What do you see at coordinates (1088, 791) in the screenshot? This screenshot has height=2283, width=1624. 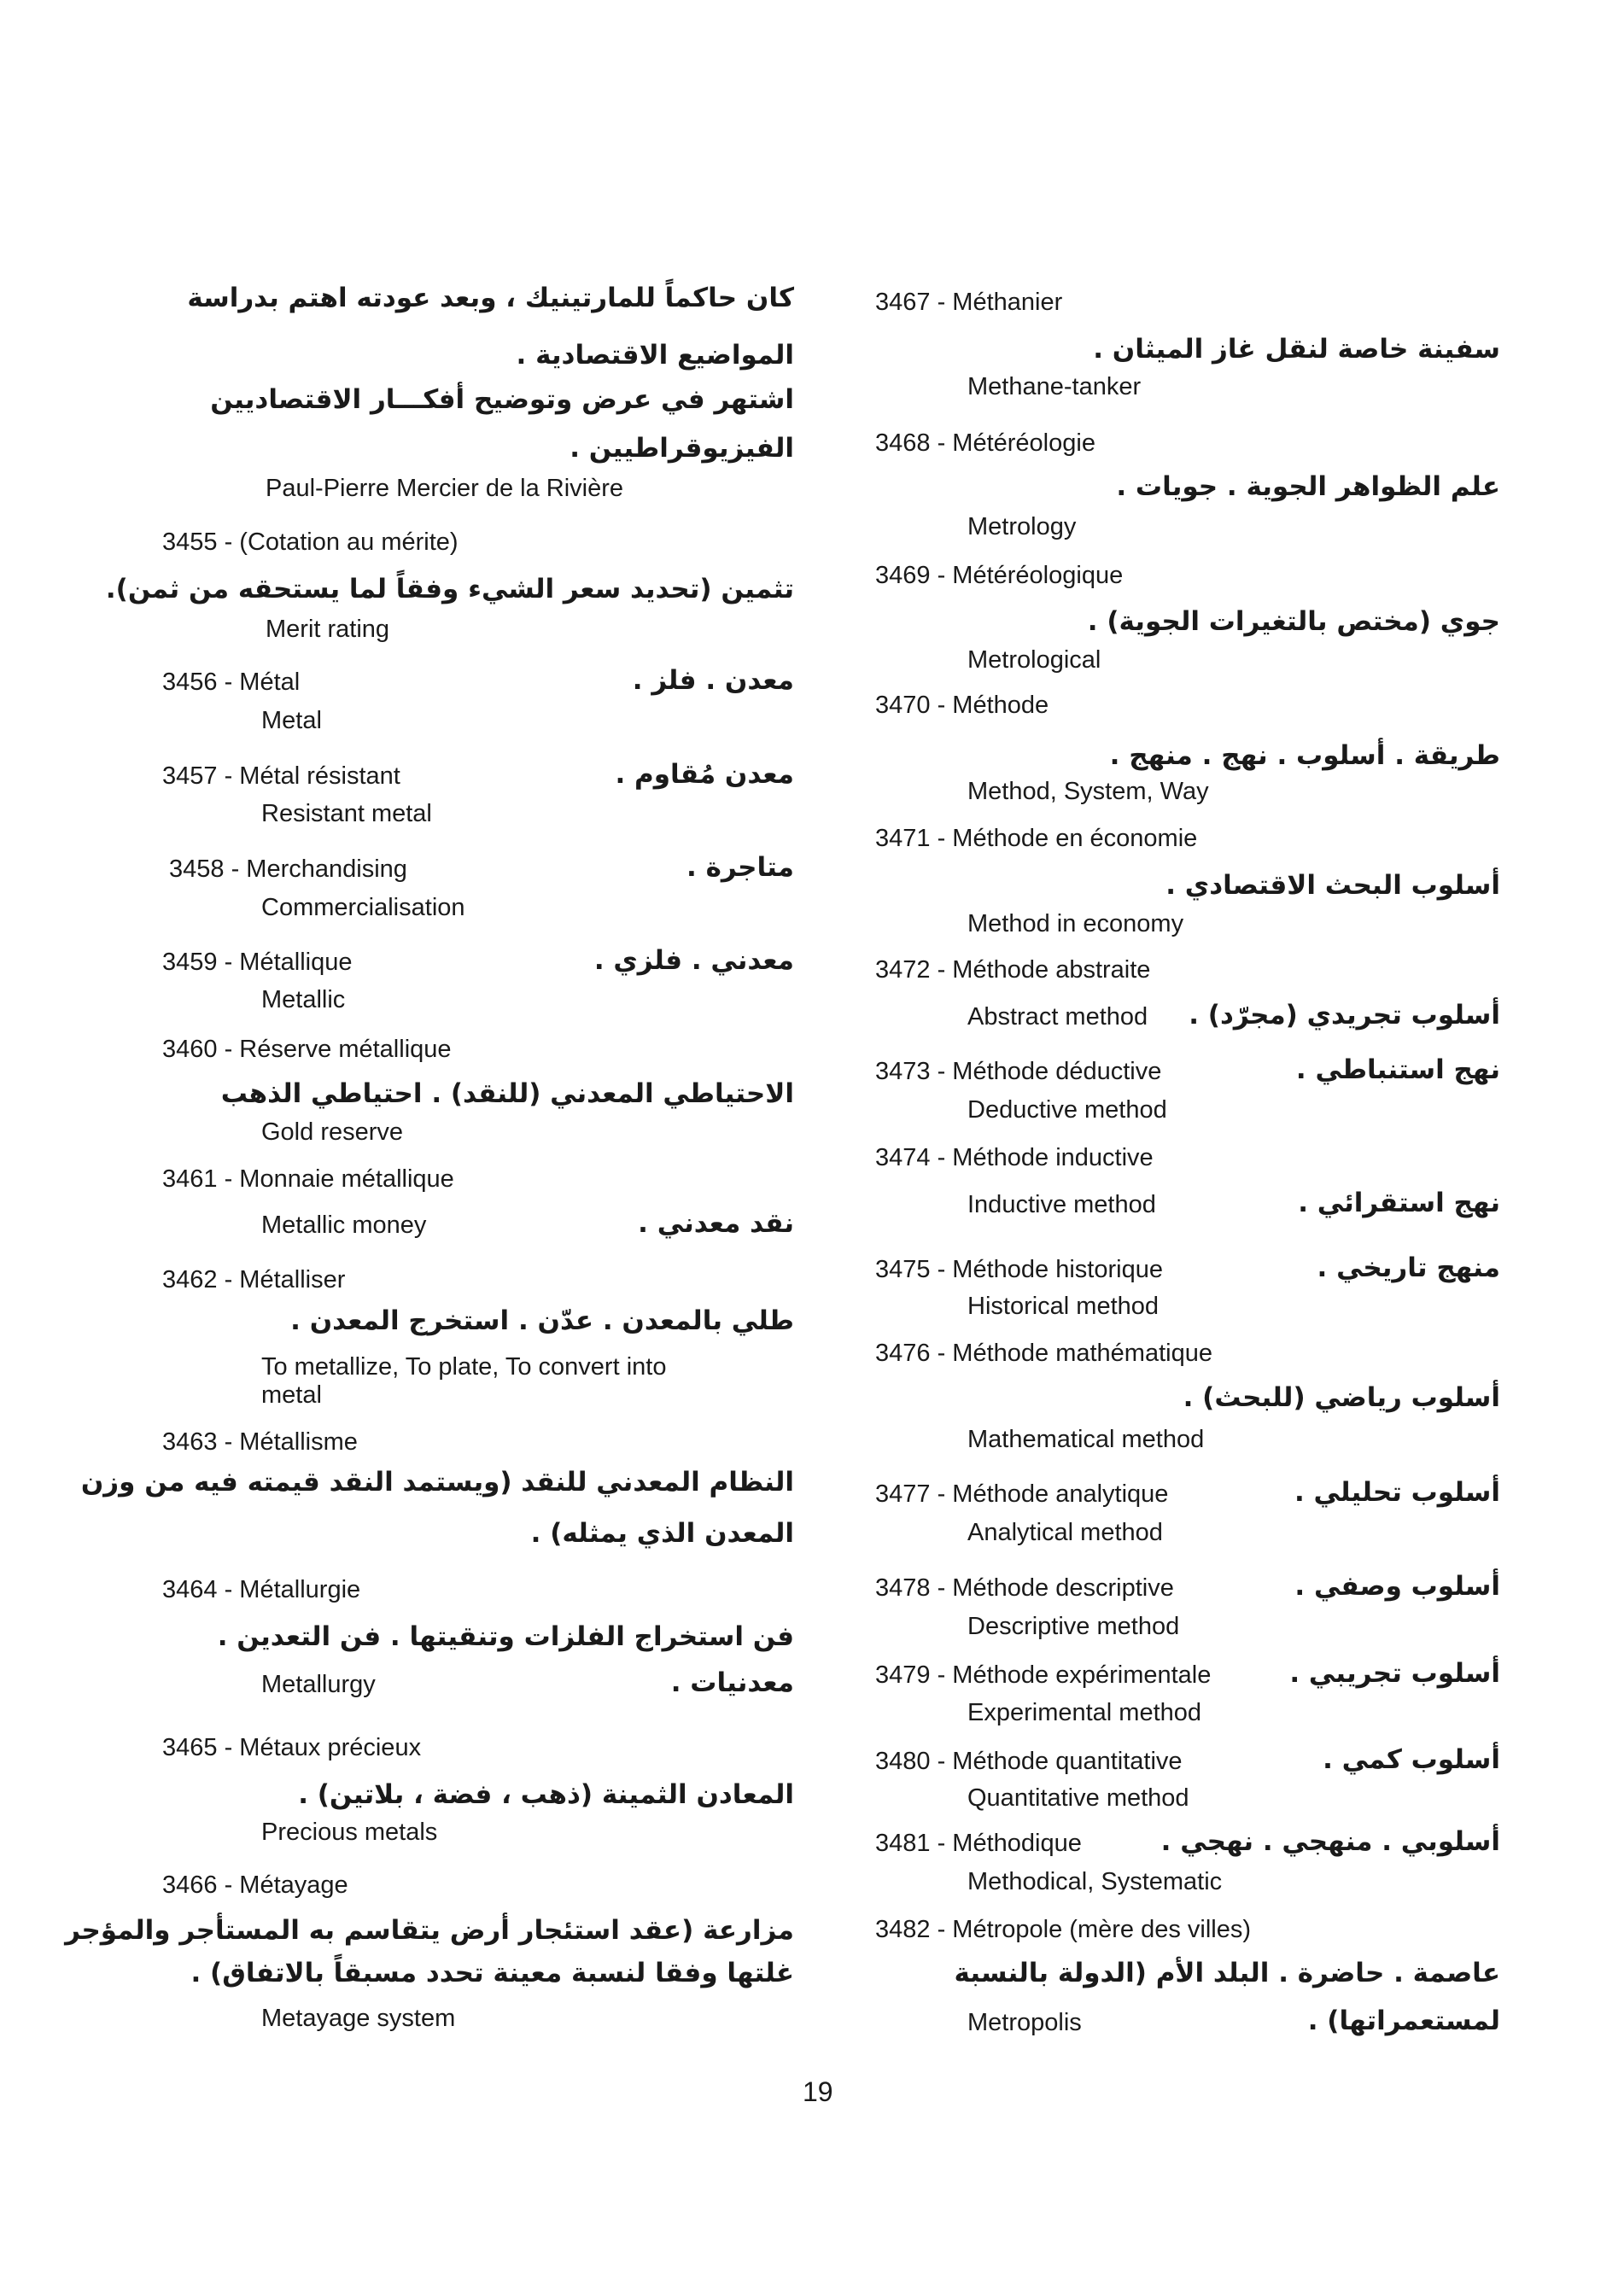 I see `entry-english: Method, System, Way` at bounding box center [1088, 791].